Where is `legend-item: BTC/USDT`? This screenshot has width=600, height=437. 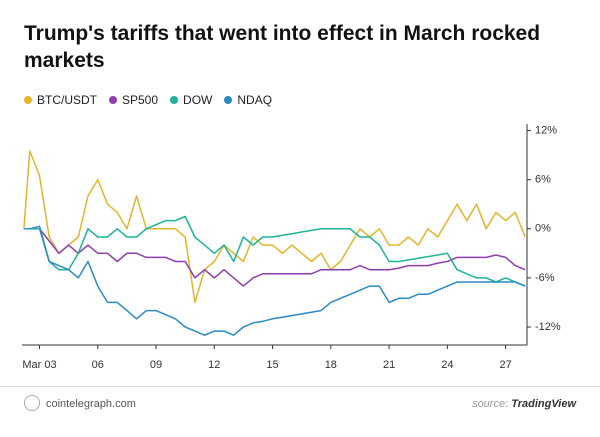
legend-item: BTC/USDT is located at coordinates (60, 100).